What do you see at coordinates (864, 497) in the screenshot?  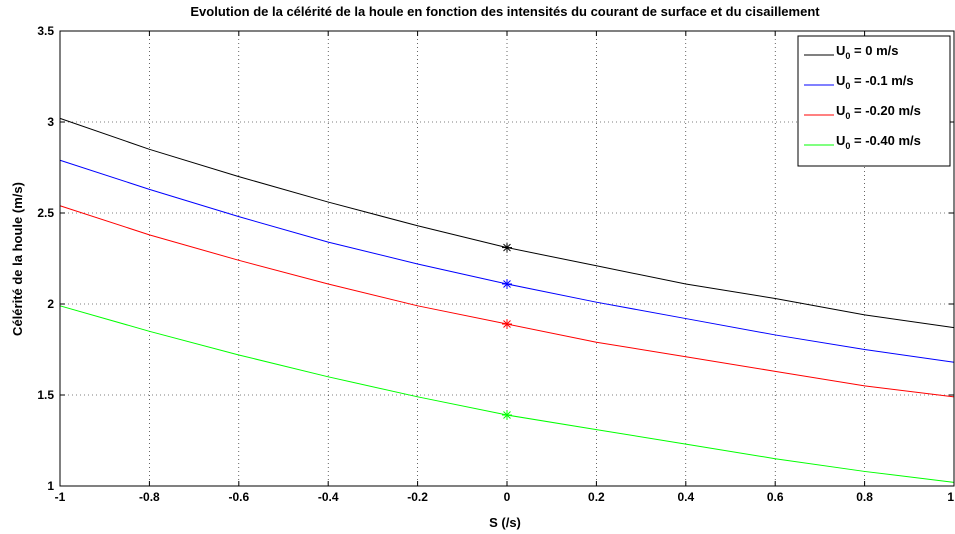 I see `x-tick-label: 0.8` at bounding box center [864, 497].